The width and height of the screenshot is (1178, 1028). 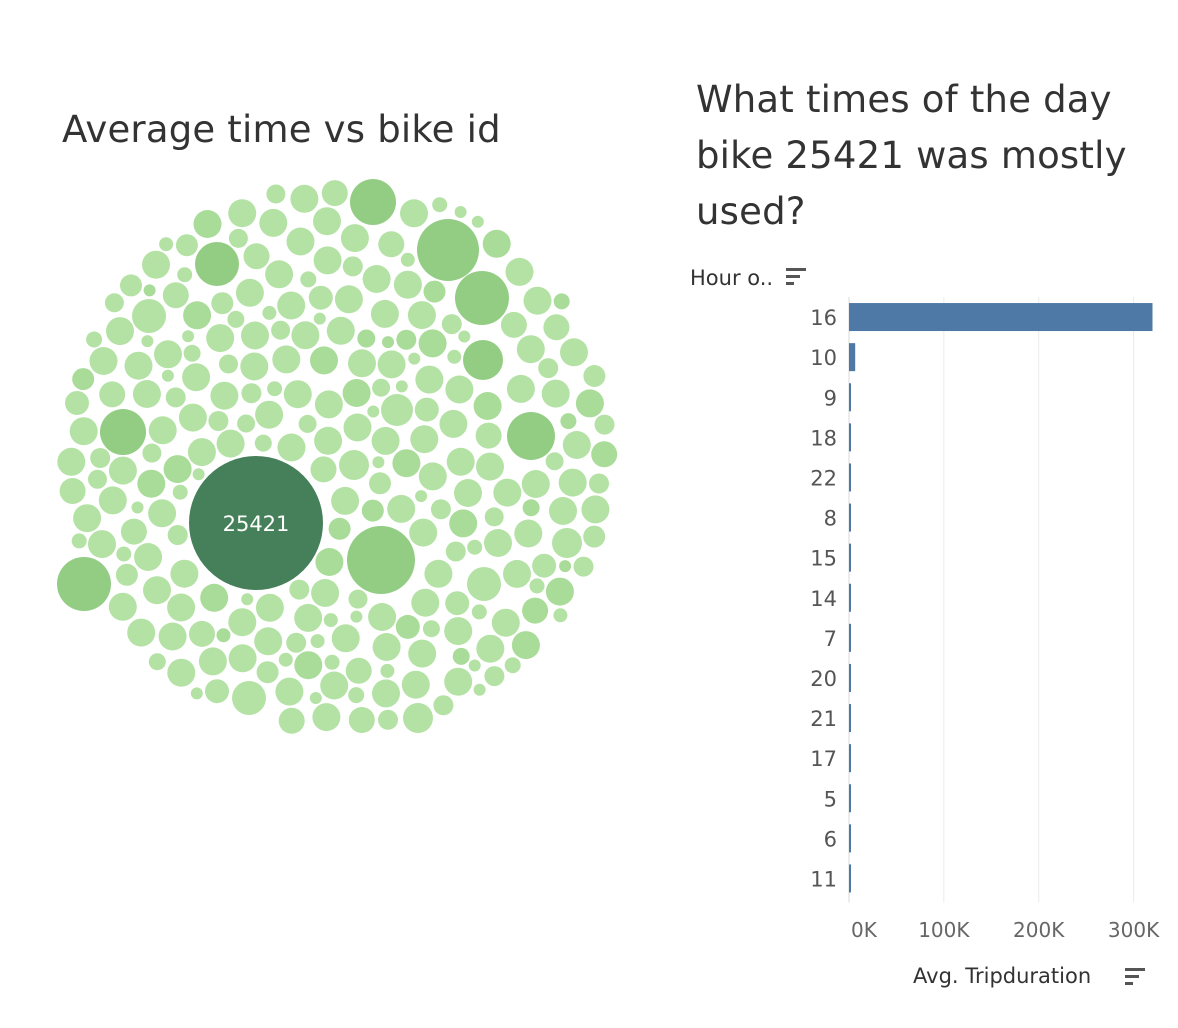 What do you see at coordinates (256, 523) in the screenshot?
I see `bubble-highlighted` at bounding box center [256, 523].